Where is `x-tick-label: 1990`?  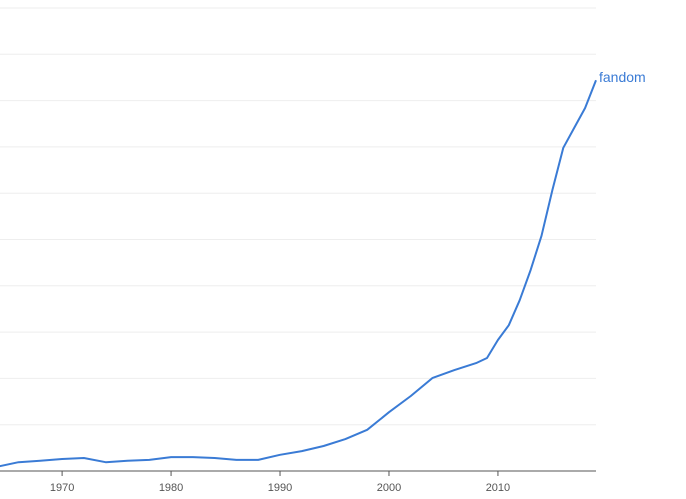 x-tick-label: 1990 is located at coordinates (280, 488).